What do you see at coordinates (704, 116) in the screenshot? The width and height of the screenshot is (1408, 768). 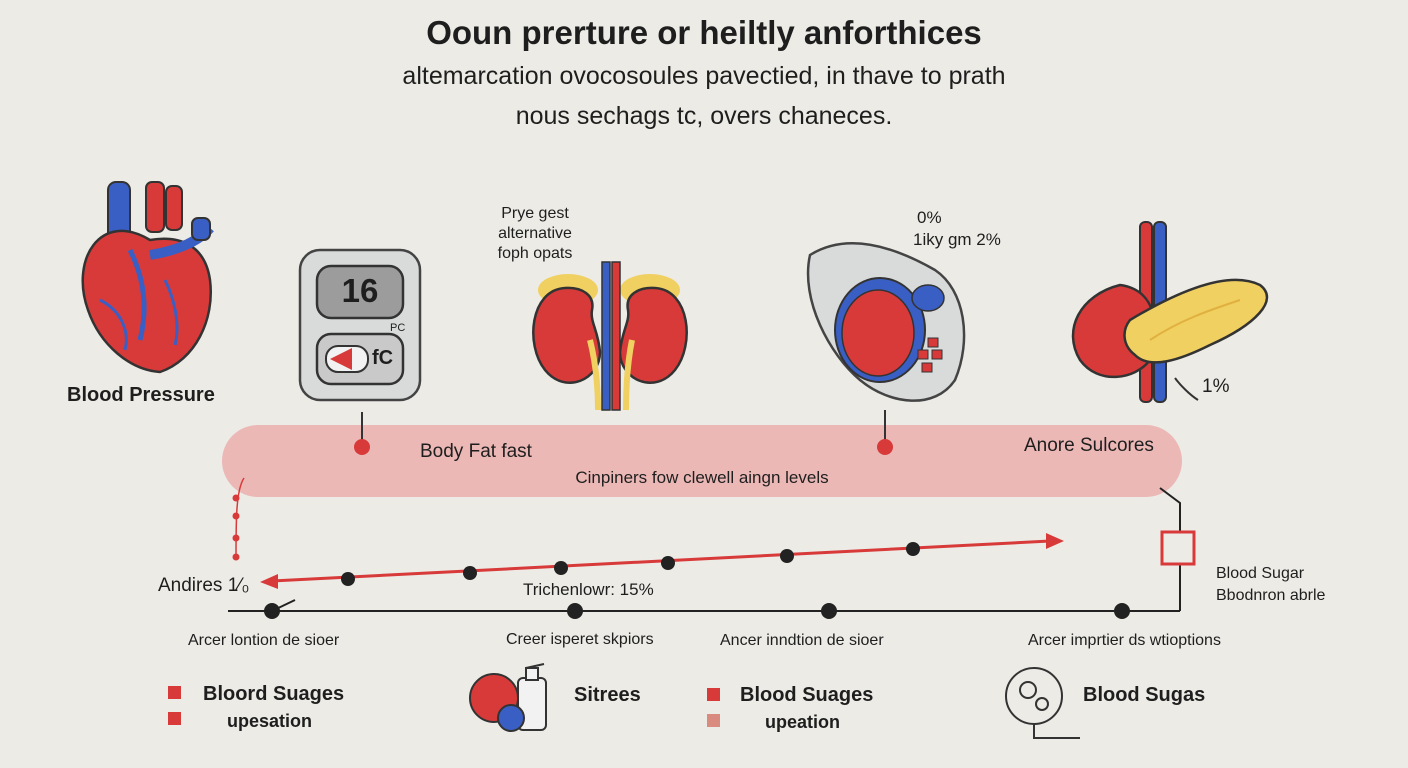 I see `subtitle-line-2: nous sechags tc, overs chaneces.` at bounding box center [704, 116].